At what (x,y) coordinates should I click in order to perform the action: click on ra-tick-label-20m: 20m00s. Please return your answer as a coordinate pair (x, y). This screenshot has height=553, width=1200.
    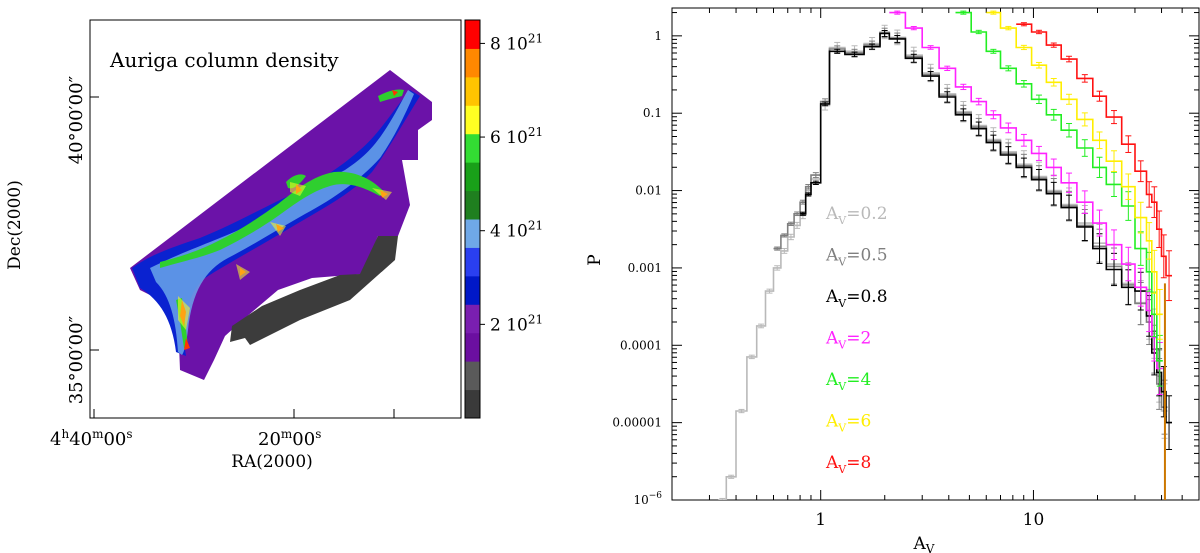
    Looking at the image, I should click on (289, 438).